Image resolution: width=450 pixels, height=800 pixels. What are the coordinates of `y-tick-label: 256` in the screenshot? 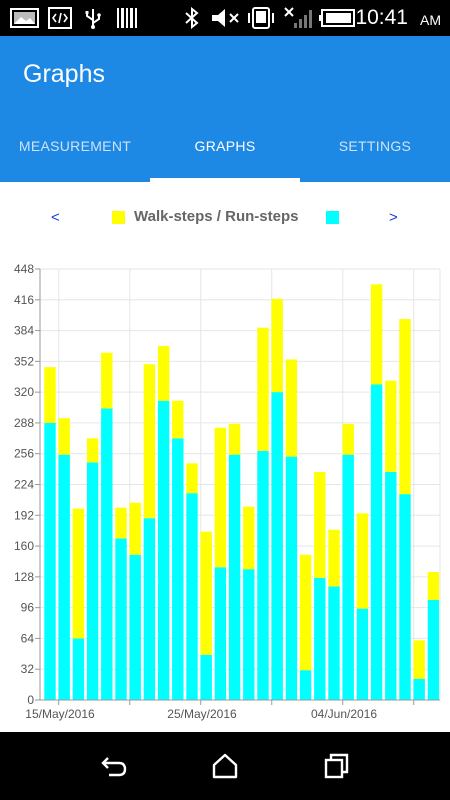 It's located at (24, 454).